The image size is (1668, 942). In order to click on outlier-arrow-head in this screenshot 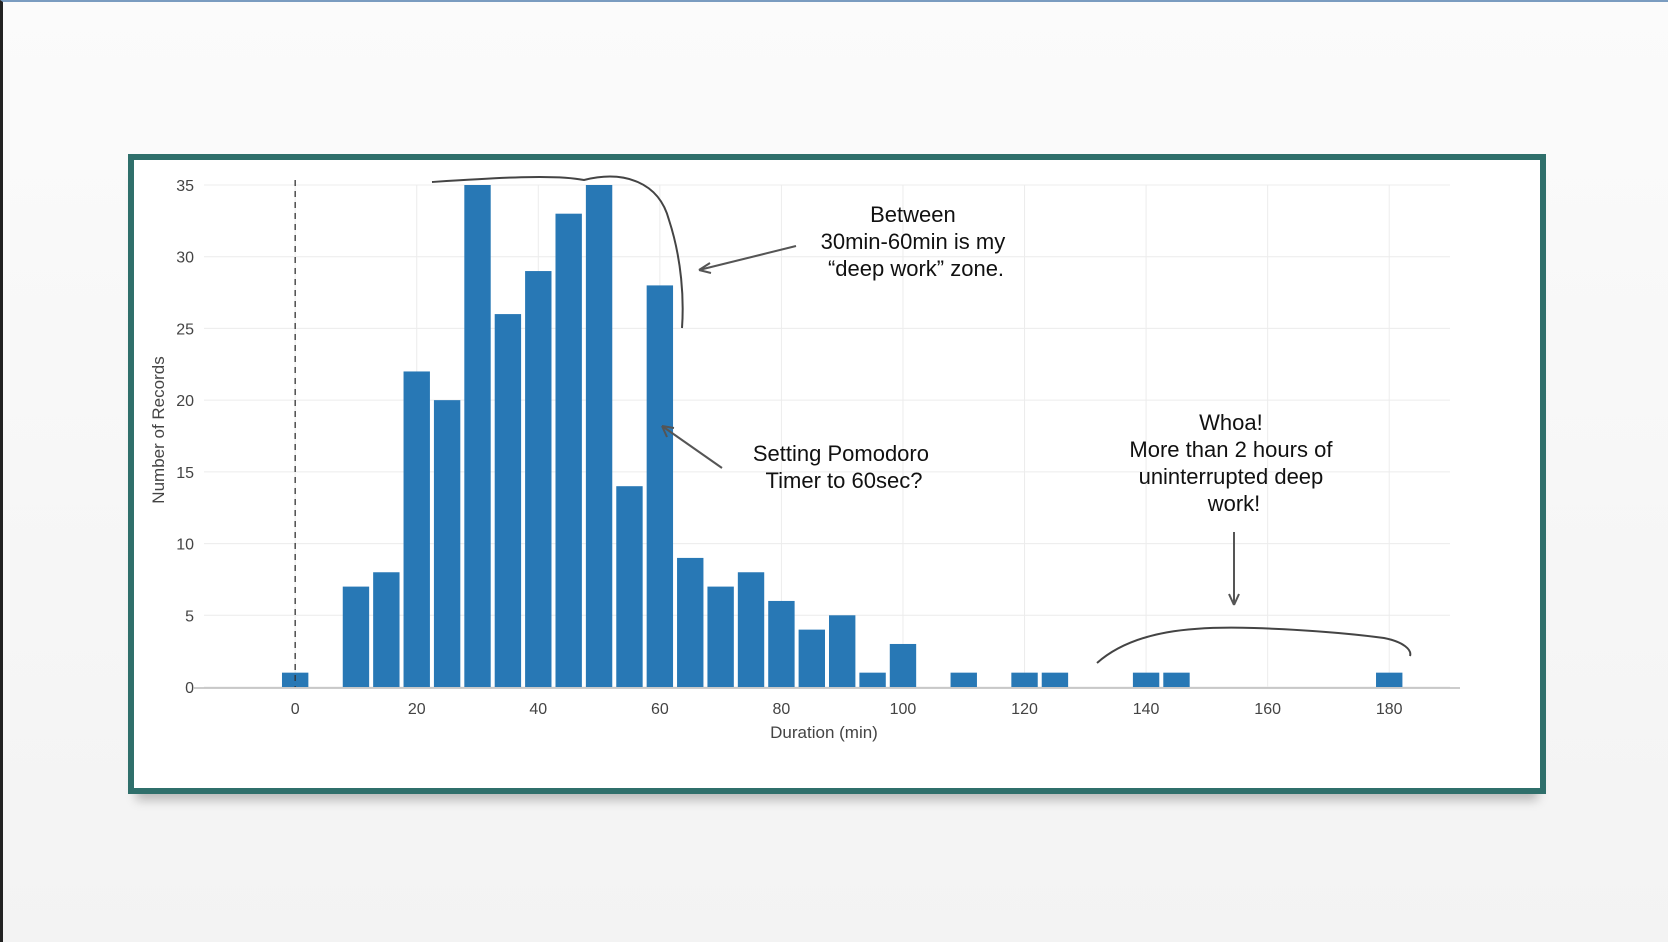, I will do `click(1234, 599)`.